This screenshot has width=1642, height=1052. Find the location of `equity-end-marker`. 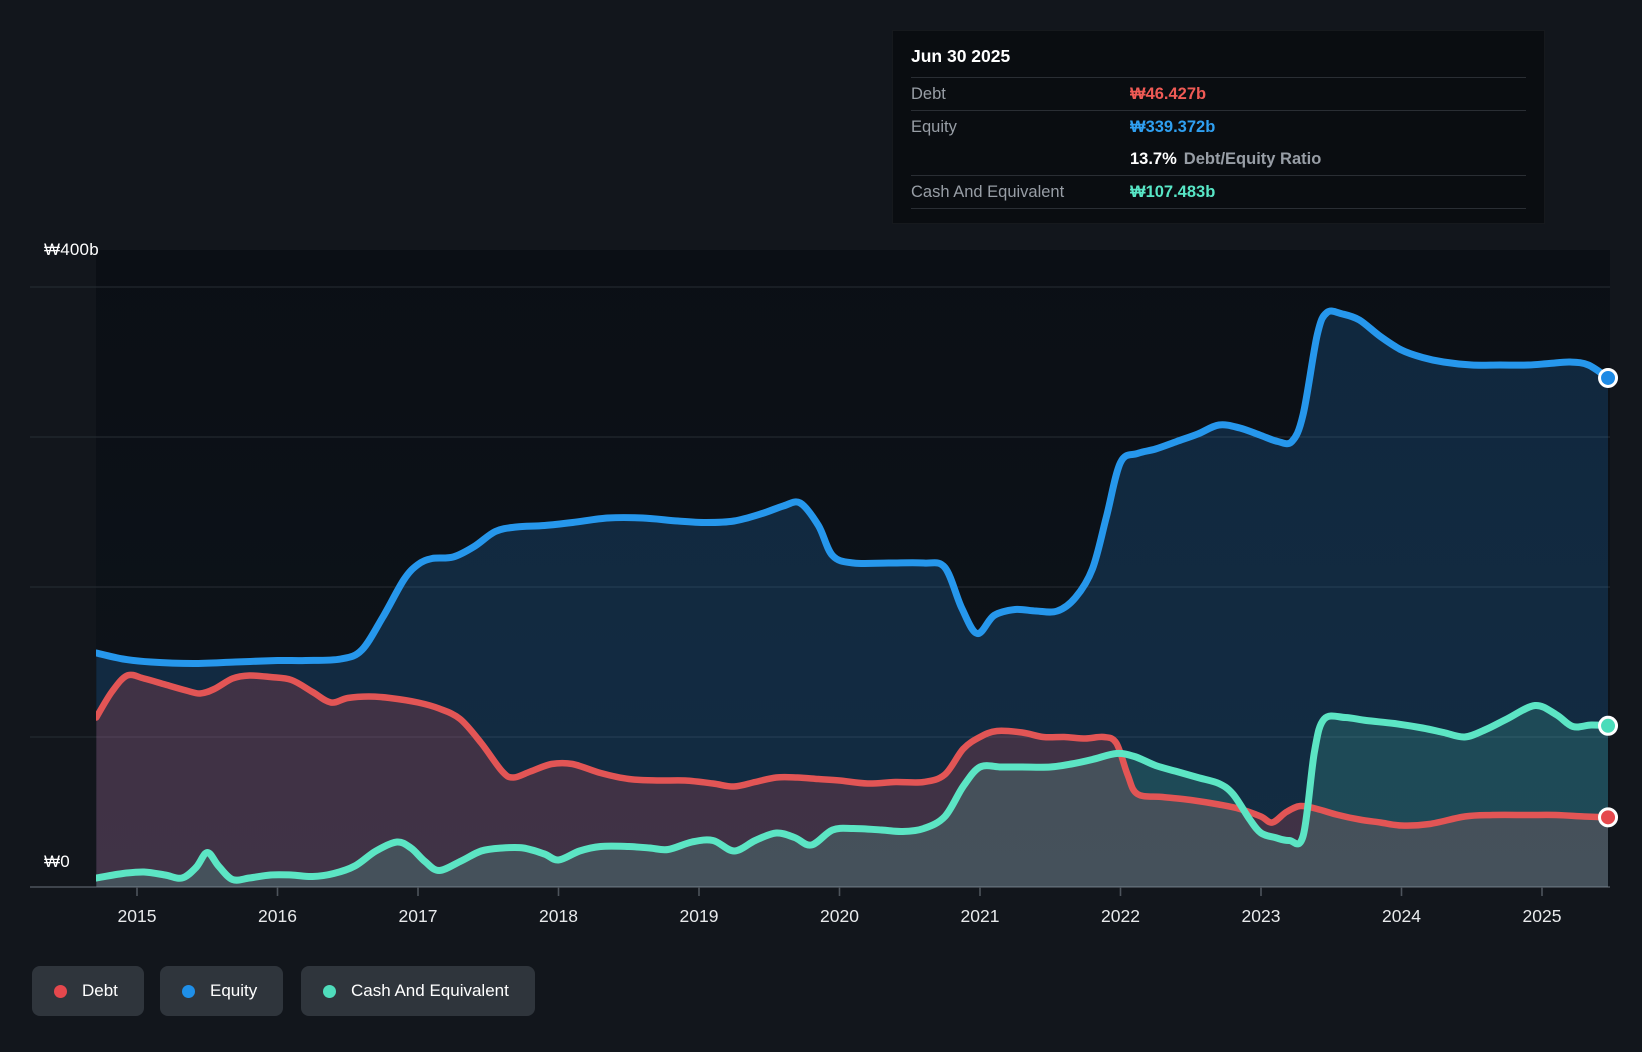

equity-end-marker is located at coordinates (1608, 377).